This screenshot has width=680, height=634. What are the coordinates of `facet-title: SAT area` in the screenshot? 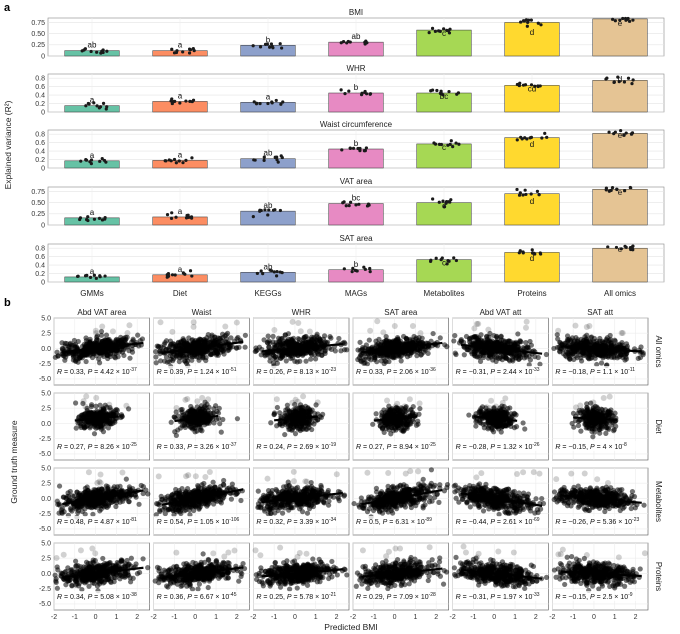 It's located at (356, 238).